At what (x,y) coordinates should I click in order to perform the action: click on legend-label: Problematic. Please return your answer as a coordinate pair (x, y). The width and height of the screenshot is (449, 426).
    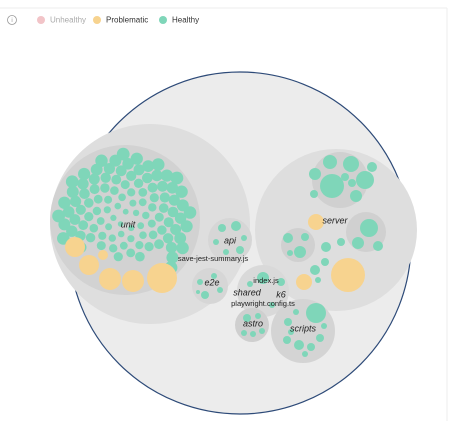
    Looking at the image, I should click on (127, 20).